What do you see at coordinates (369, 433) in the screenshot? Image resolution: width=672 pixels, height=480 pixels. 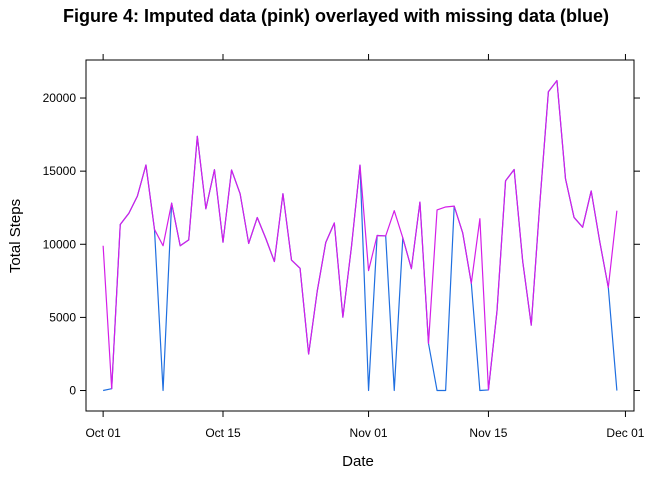 I see `x-tick-label: Nov 01` at bounding box center [369, 433].